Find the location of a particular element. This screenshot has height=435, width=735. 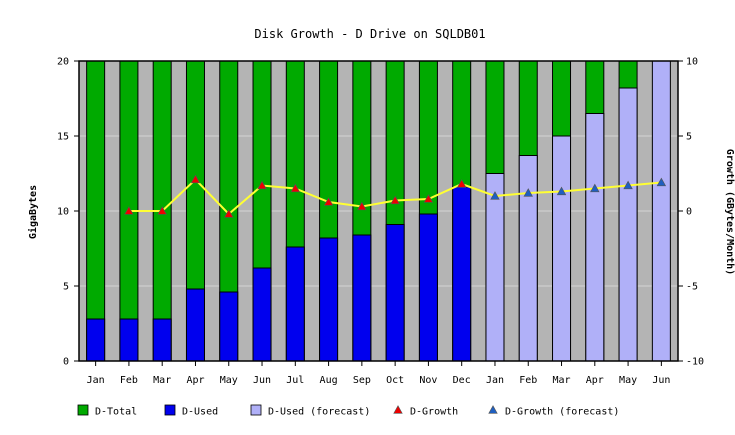

y2-tick-label: -10 is located at coordinates (695, 362).